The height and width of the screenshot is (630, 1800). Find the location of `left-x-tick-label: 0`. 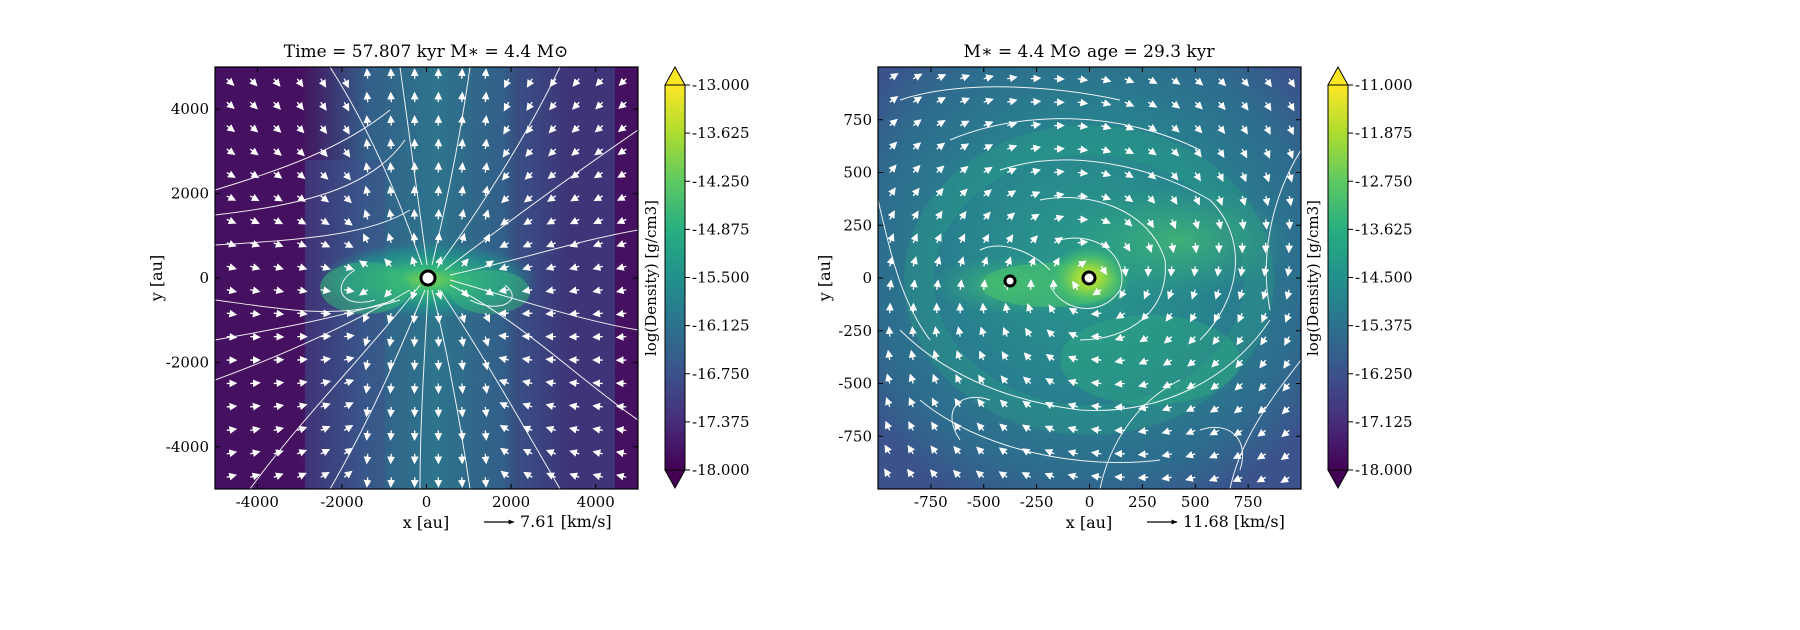

left-x-tick-label: 0 is located at coordinates (427, 502).